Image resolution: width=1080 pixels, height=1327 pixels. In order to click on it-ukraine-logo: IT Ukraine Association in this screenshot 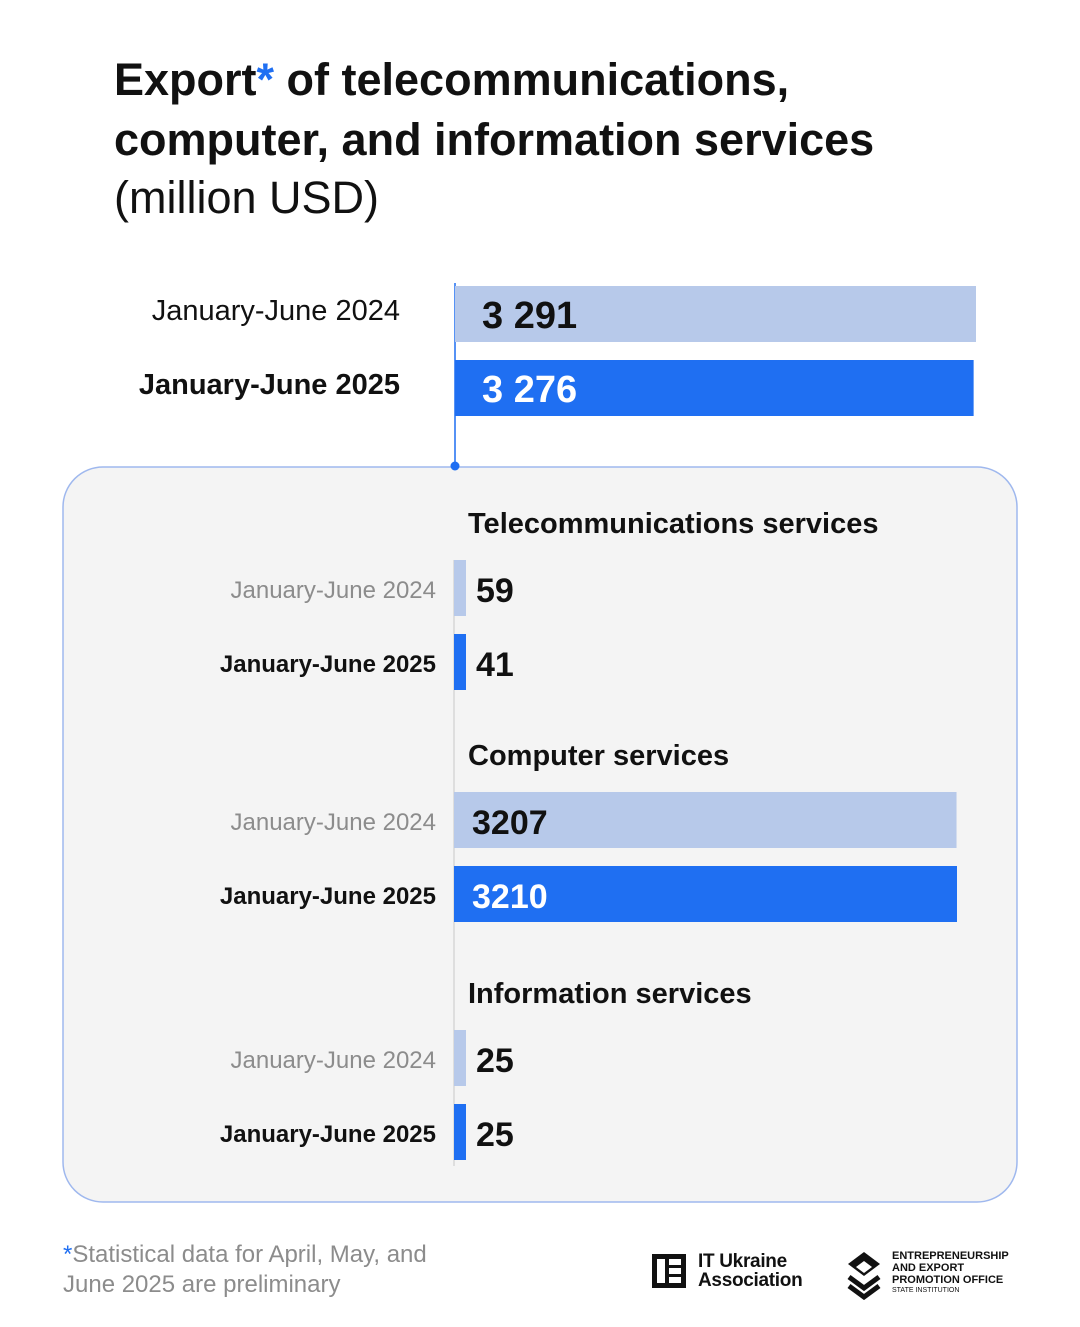, I will do `click(727, 1271)`.